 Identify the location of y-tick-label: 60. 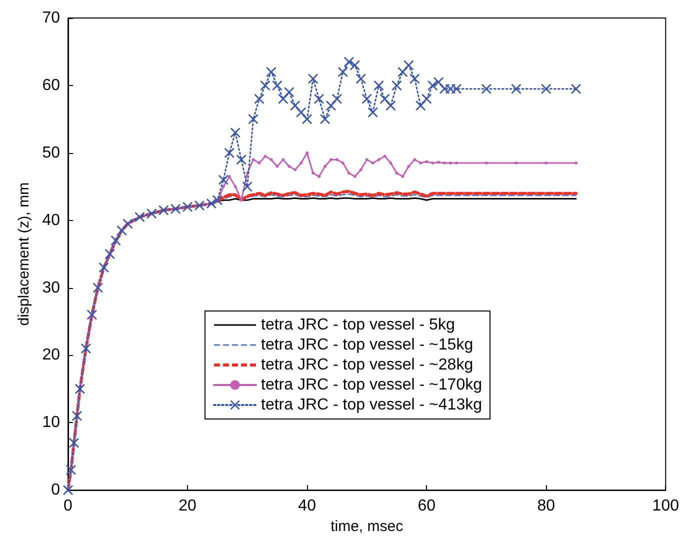
(51, 85).